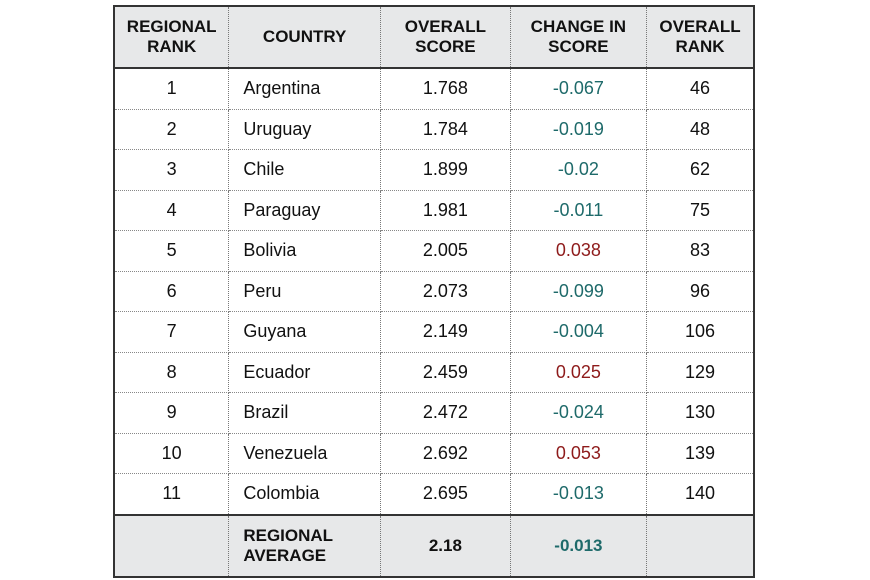 This screenshot has width=870, height=580. What do you see at coordinates (171, 37) in the screenshot?
I see `header-regional-rank: REGIONAL RANK` at bounding box center [171, 37].